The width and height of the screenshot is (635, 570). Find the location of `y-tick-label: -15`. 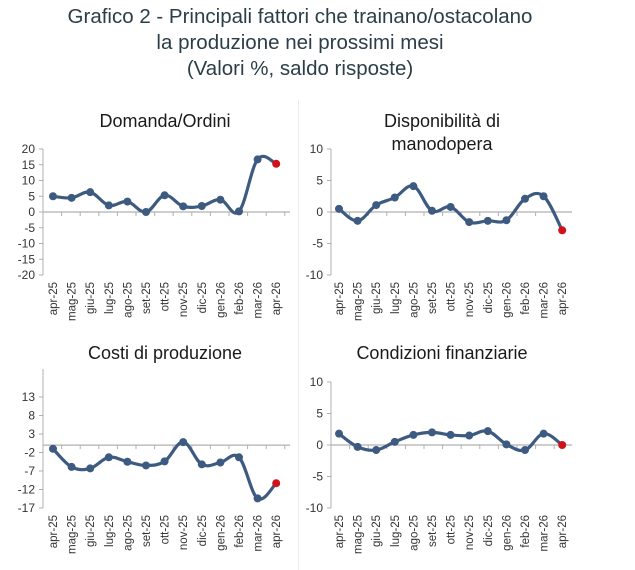

y-tick-label: -15 is located at coordinates (27, 259).